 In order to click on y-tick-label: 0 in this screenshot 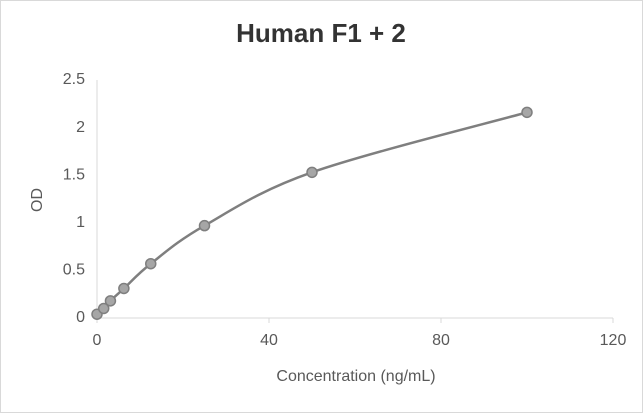, I will do `click(80, 317)`.